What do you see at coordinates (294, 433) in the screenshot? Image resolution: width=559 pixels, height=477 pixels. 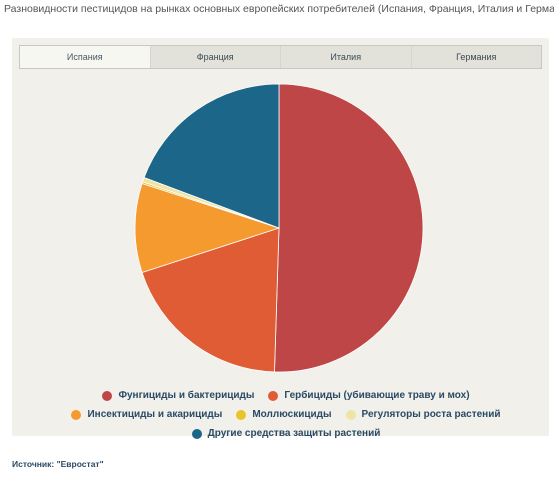 I see `legend-label-6: Другие средства защиты растений` at bounding box center [294, 433].